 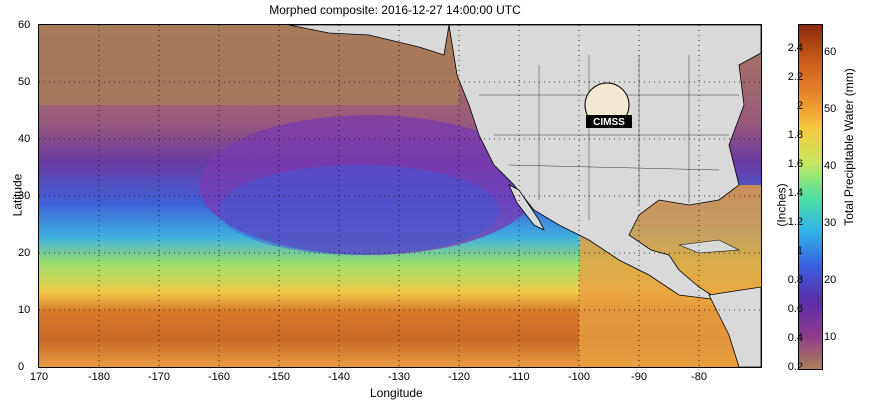 I want to click on y-tick-label: 40, so click(x=24, y=139).